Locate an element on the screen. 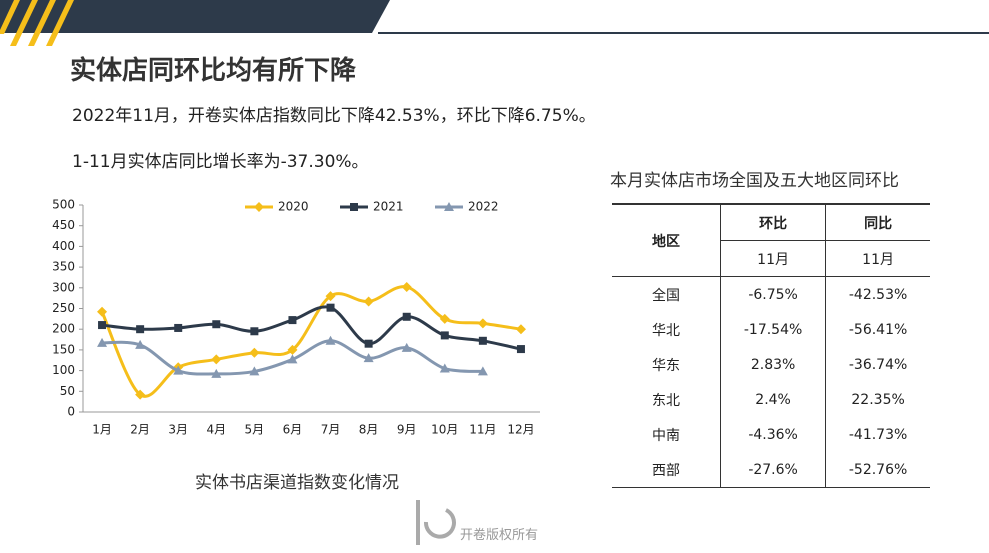 The width and height of the screenshot is (989, 553). row: 中南 -4.36% -41.73% is located at coordinates (771, 434).